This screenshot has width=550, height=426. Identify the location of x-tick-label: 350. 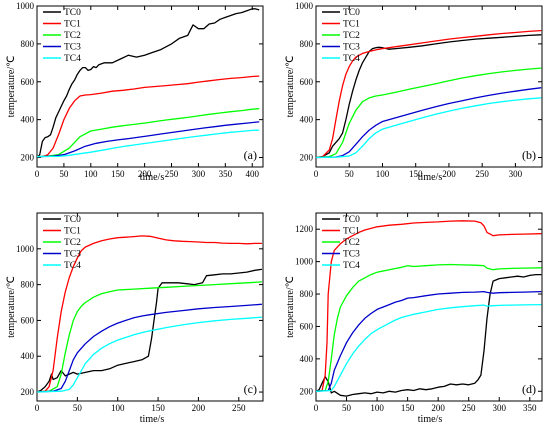
(226, 174).